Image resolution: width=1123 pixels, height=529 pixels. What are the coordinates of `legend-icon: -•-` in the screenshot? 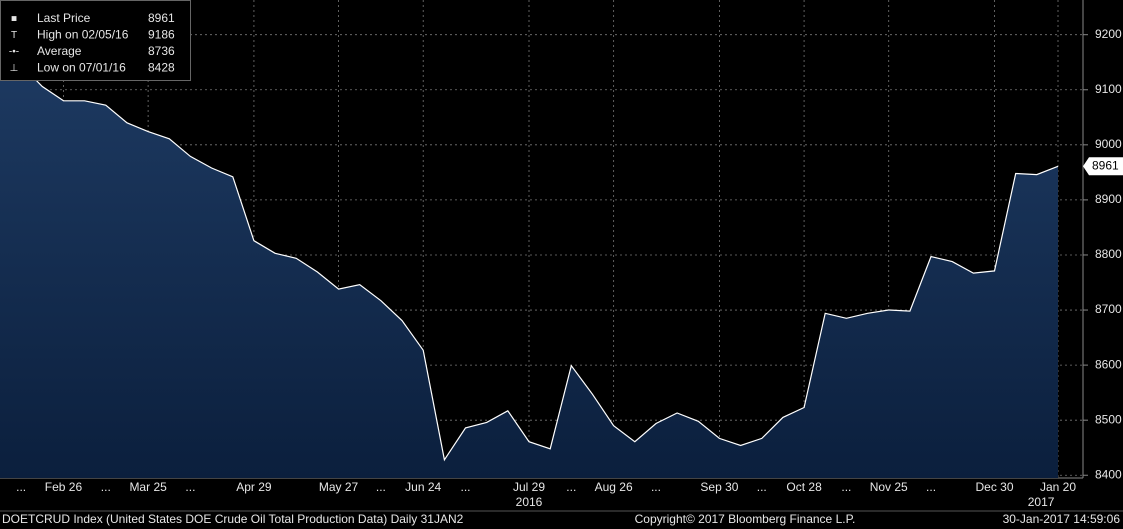 It's located at (14, 52).